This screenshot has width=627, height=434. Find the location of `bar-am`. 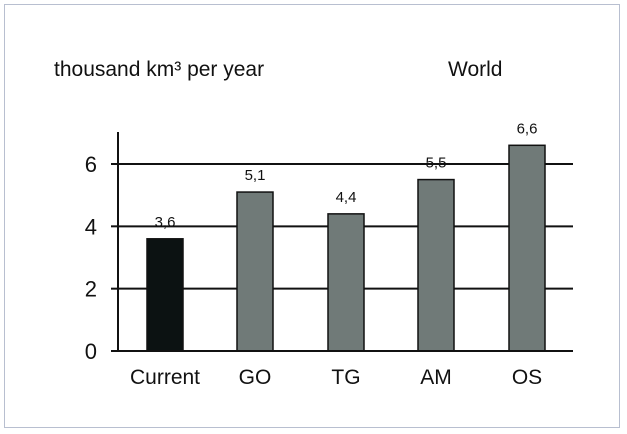

bar-am is located at coordinates (436, 265).